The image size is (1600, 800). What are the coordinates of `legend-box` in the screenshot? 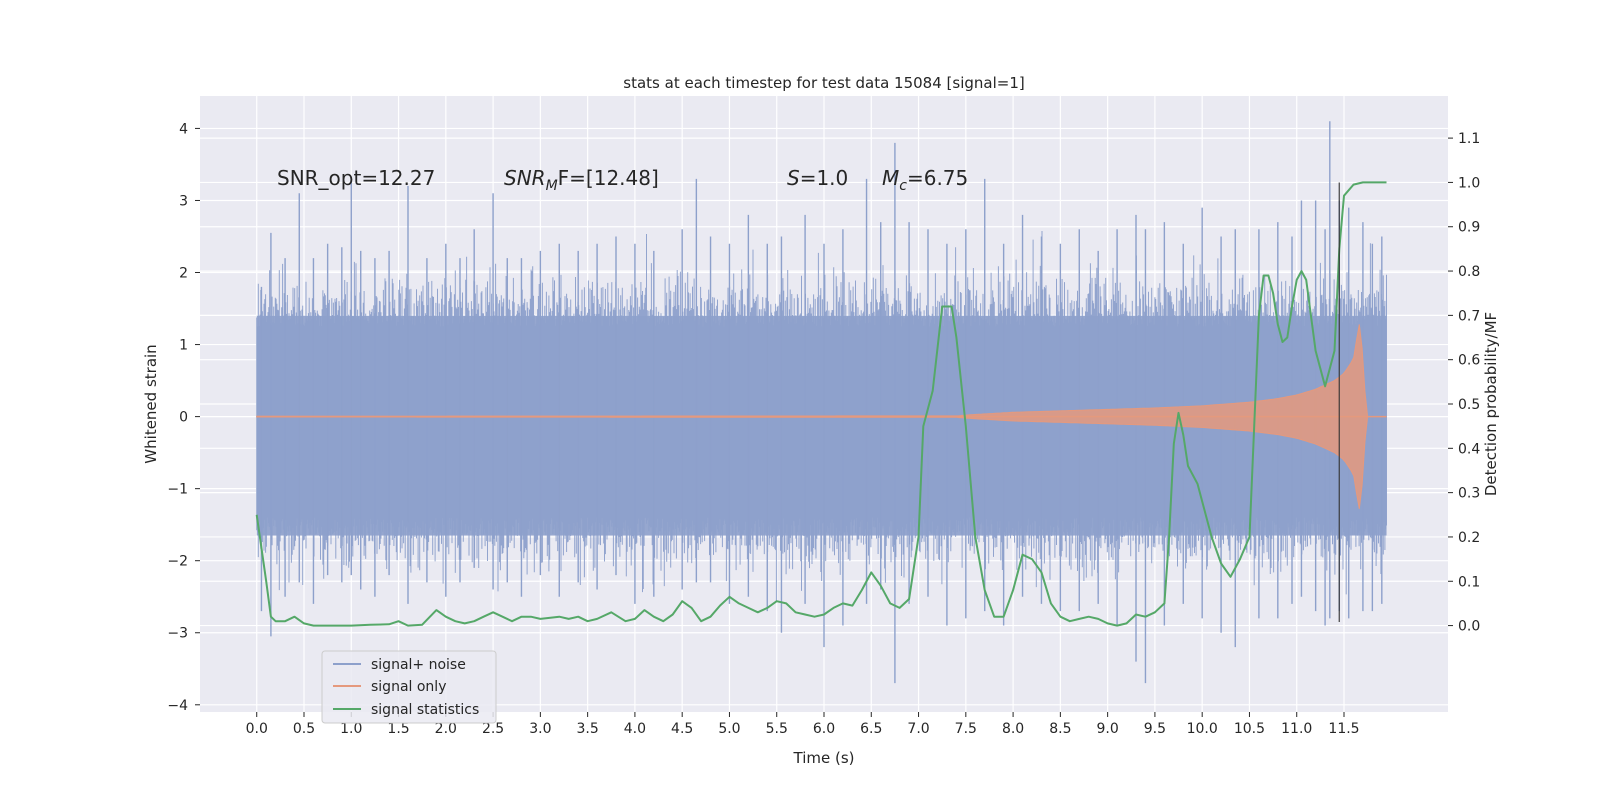 It's located at (409, 687).